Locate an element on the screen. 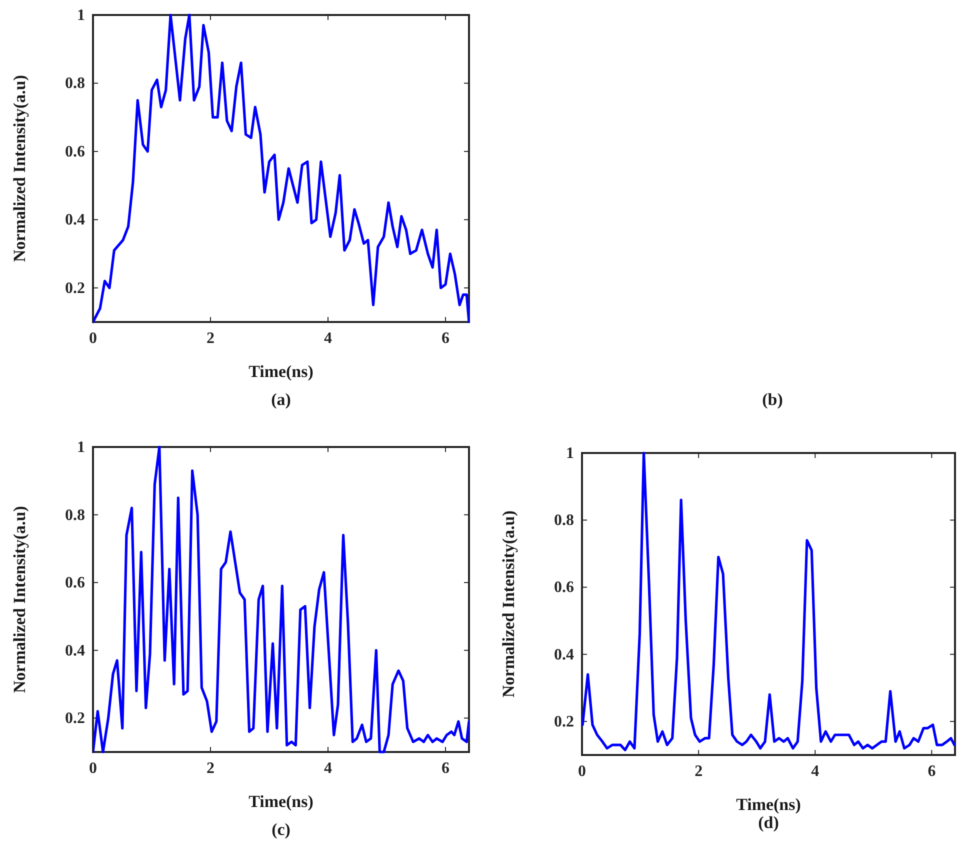 Image resolution: width=957 pixels, height=847 pixels. text: (d) is located at coordinates (768, 822).